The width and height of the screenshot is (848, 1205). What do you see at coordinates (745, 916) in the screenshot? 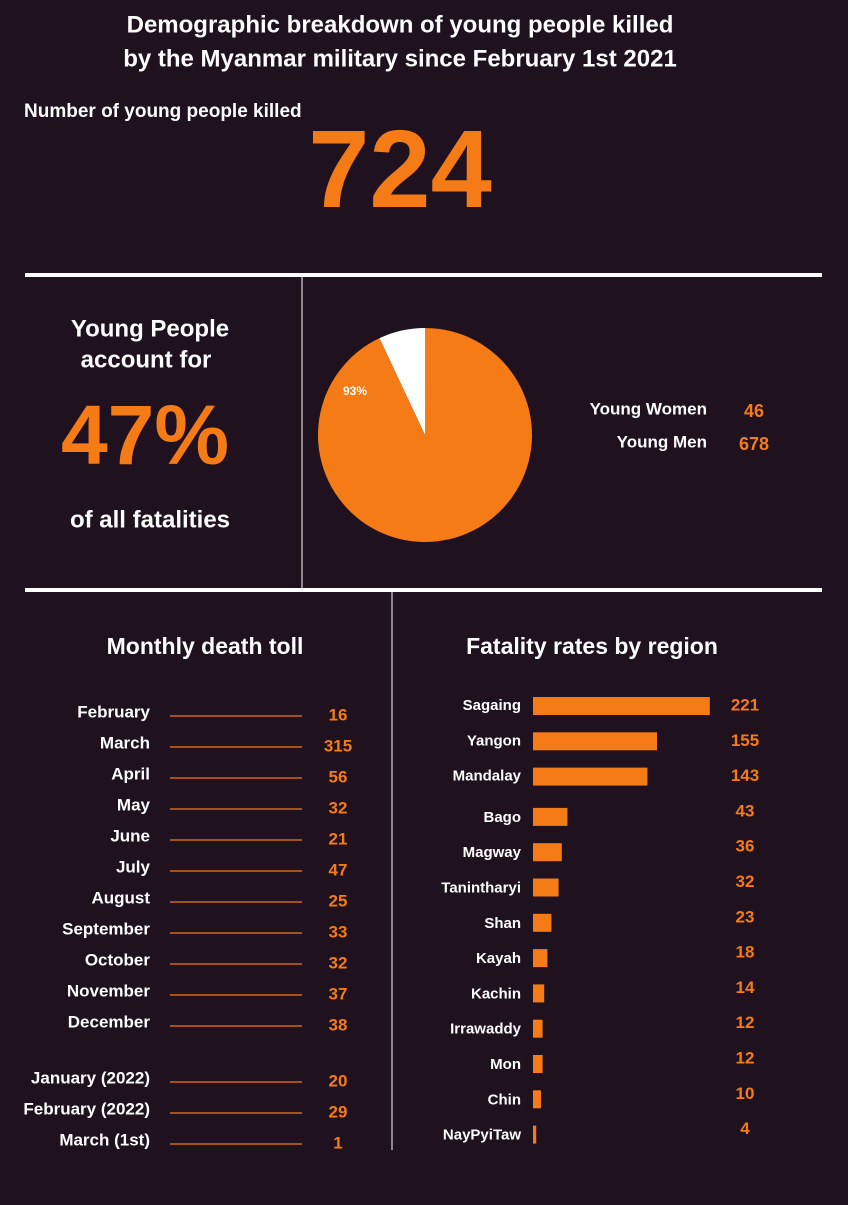
I see `bar-value: 23` at bounding box center [745, 916].